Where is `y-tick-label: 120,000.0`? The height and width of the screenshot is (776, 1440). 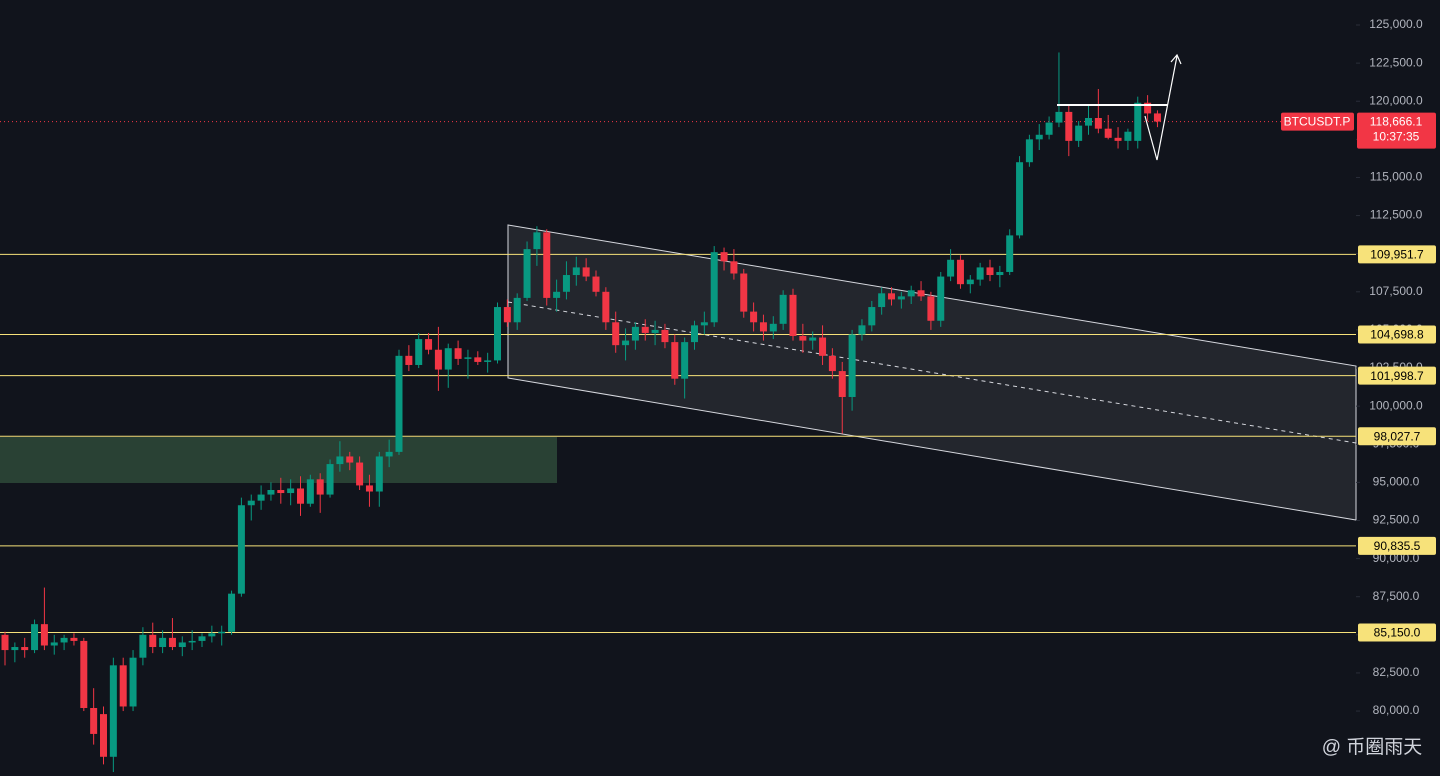
y-tick-label: 120,000.0 is located at coordinates (1396, 100).